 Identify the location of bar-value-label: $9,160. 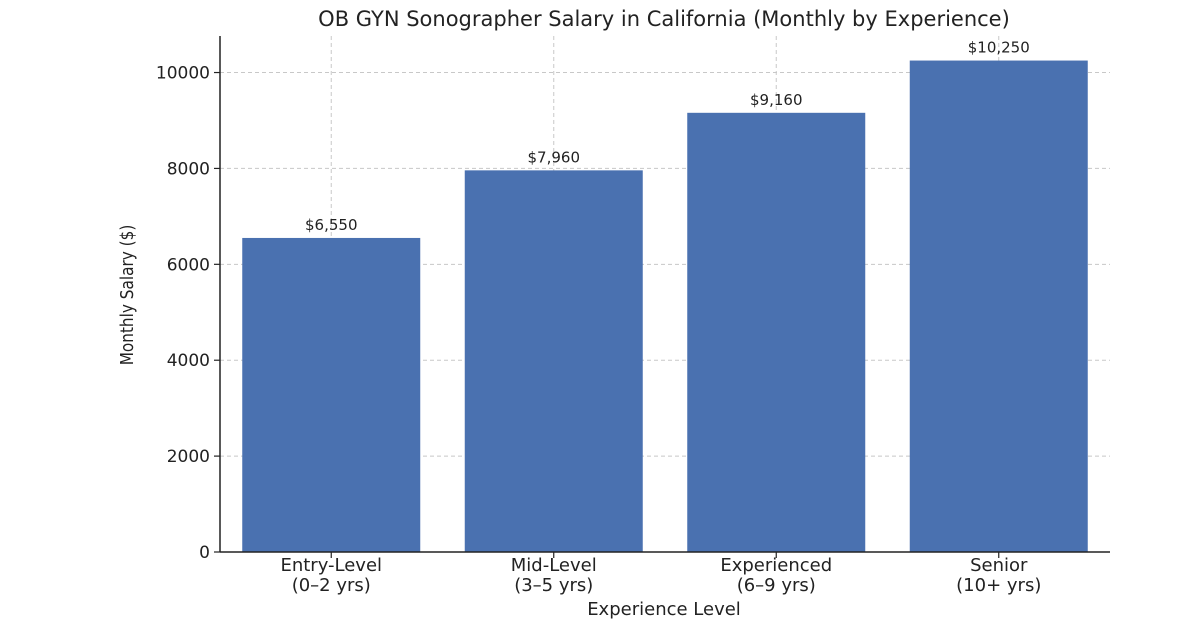
(776, 100).